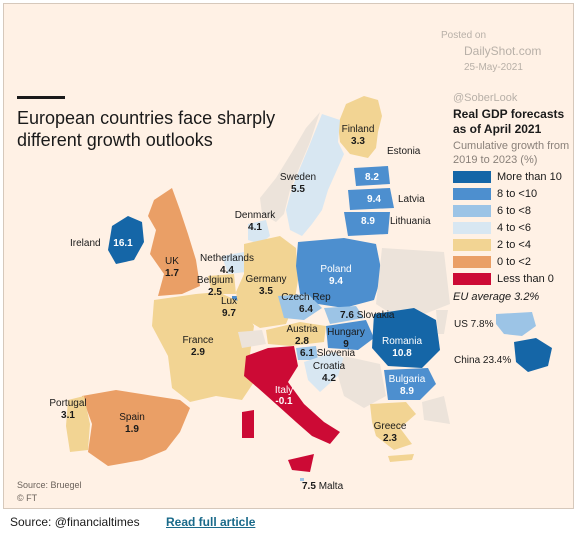  What do you see at coordinates (284, 390) in the screenshot?
I see `label-italy-name: Italy` at bounding box center [284, 390].